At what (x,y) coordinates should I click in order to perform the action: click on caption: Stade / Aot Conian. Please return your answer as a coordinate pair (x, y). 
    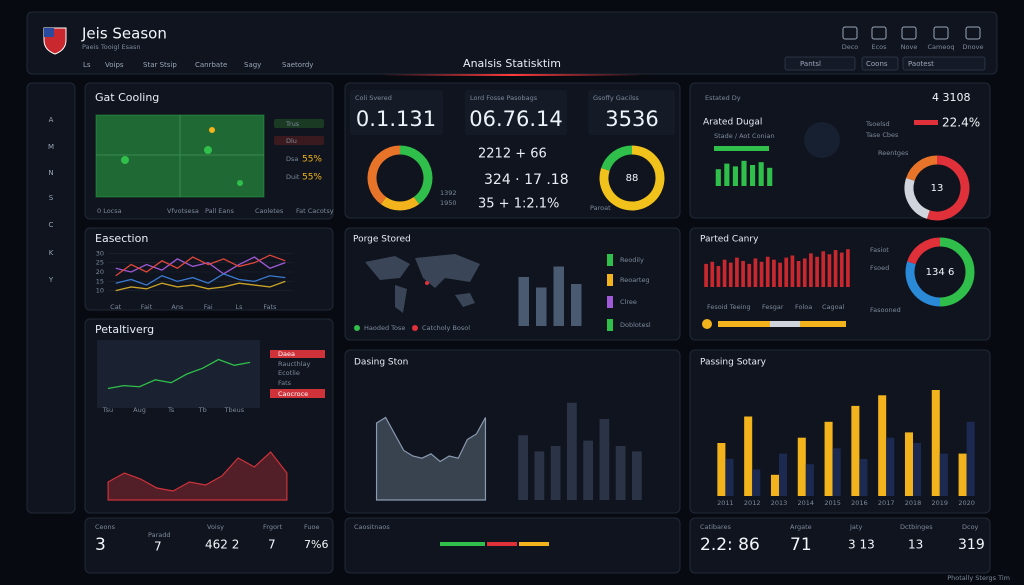
    Looking at the image, I should click on (744, 136).